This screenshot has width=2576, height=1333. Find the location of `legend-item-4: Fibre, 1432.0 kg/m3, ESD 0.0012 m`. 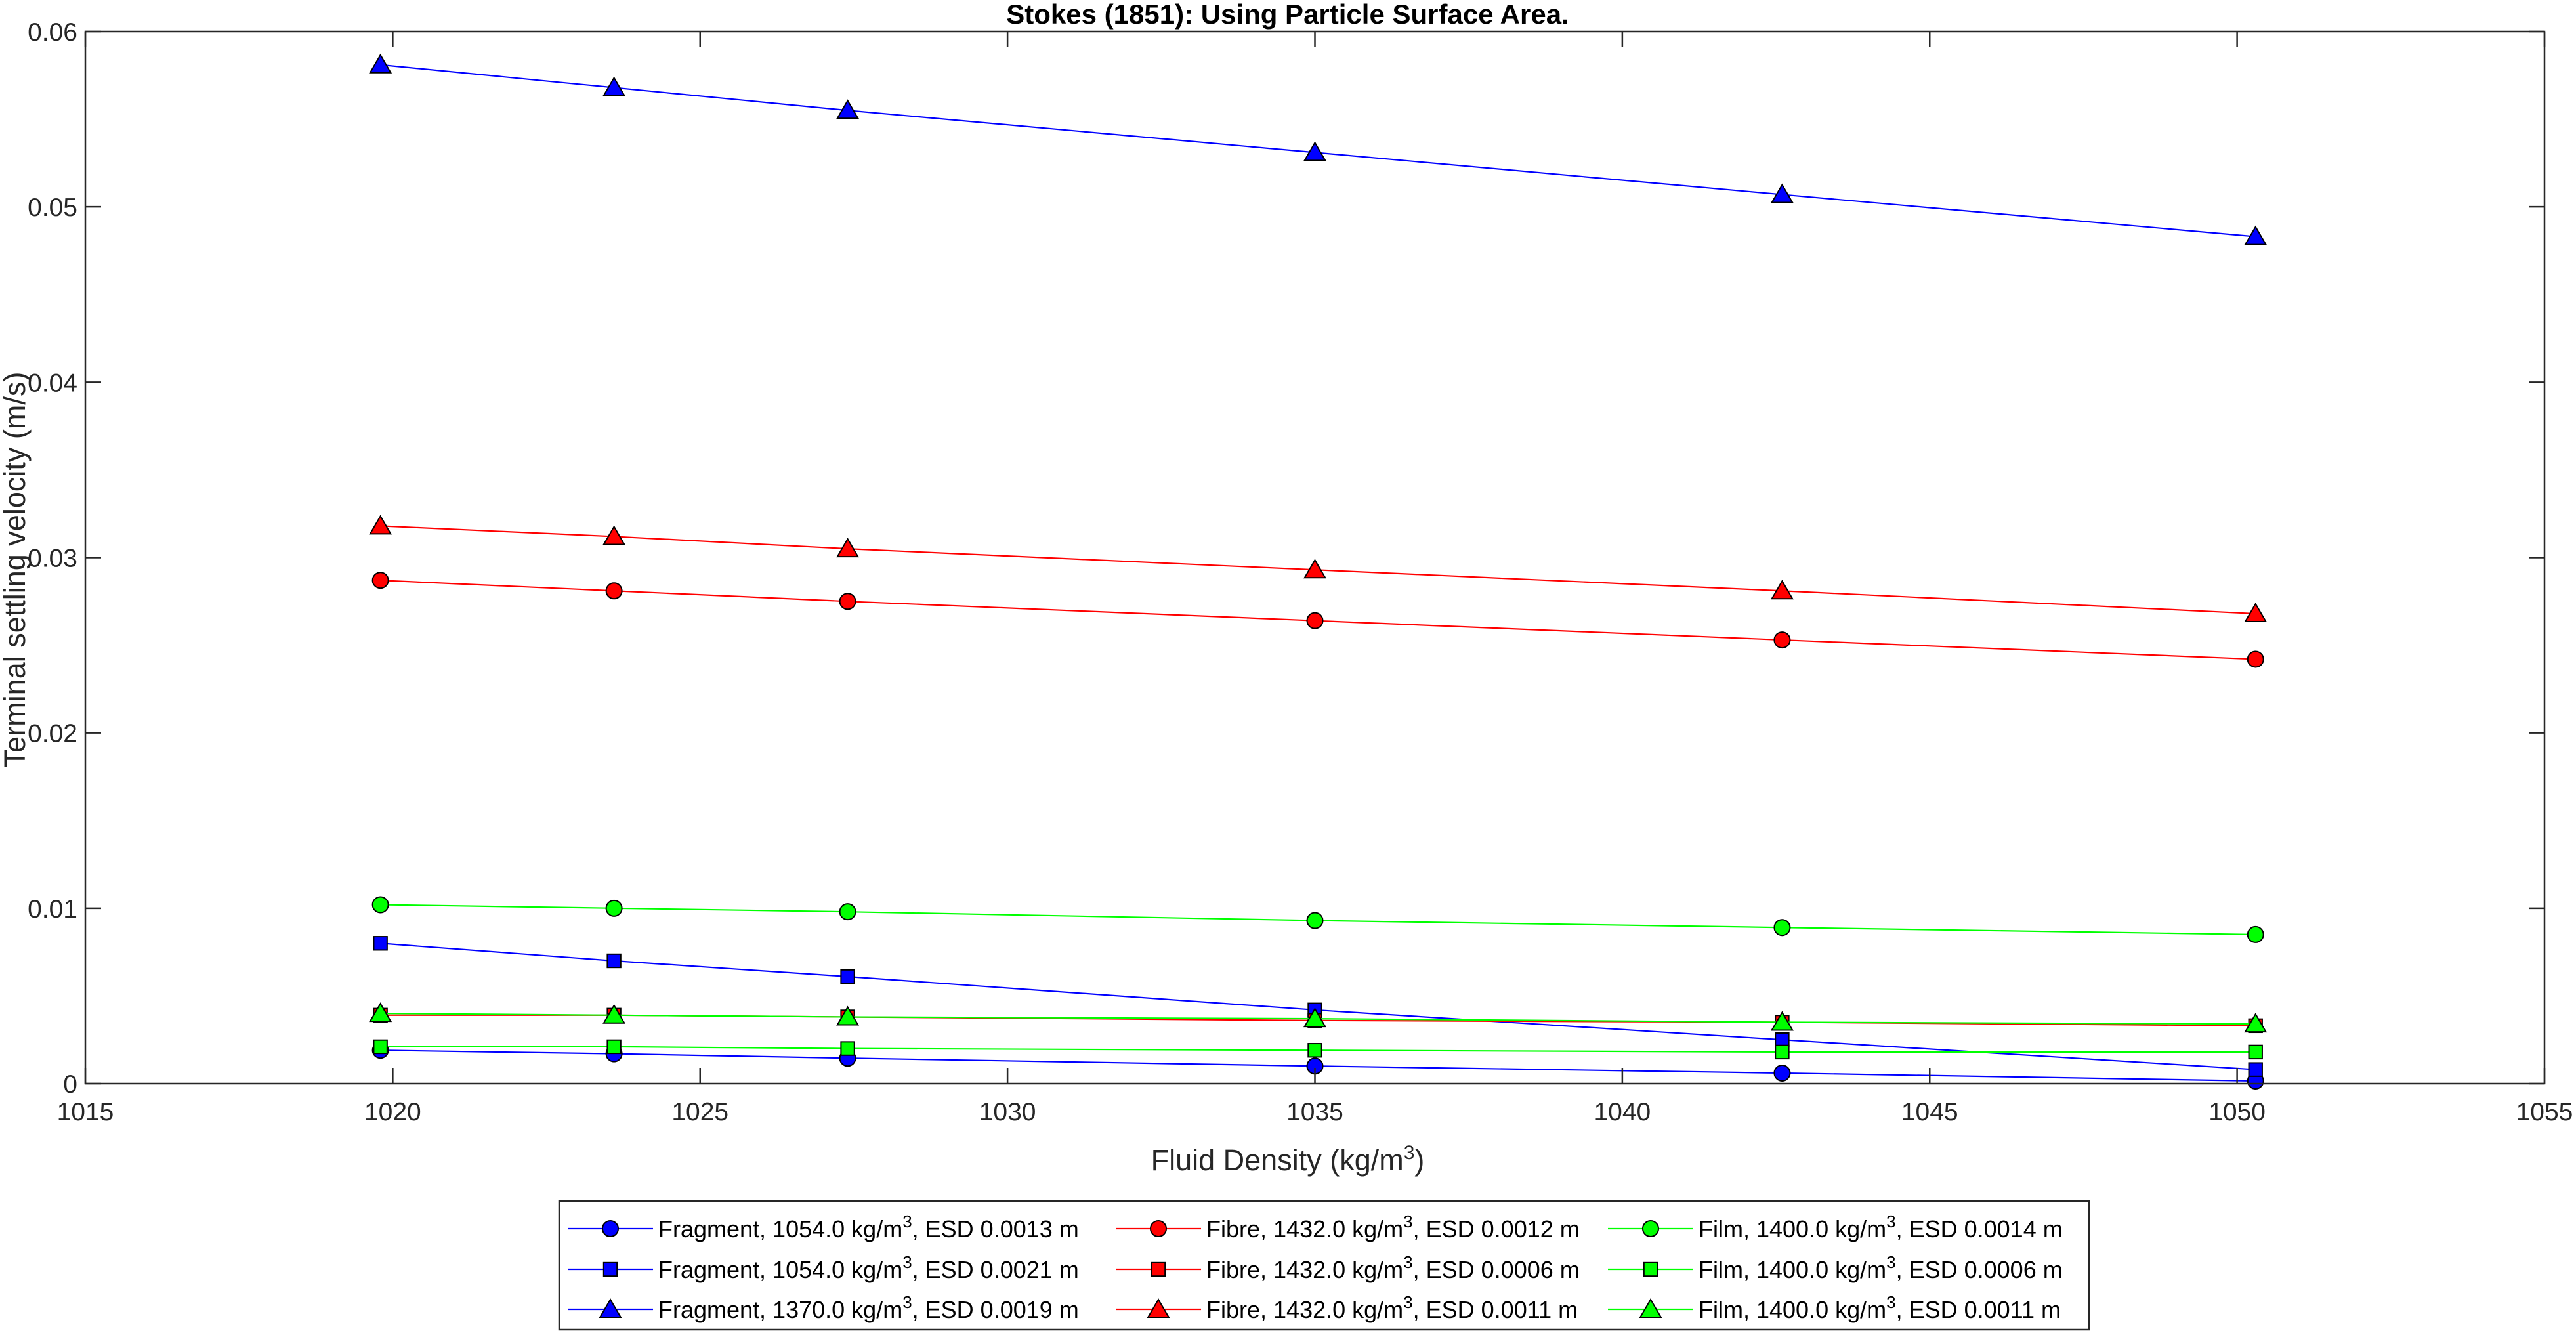

legend-item-4: Fibre, 1432.0 kg/m3, ESD 0.0012 m is located at coordinates (1348, 1227).